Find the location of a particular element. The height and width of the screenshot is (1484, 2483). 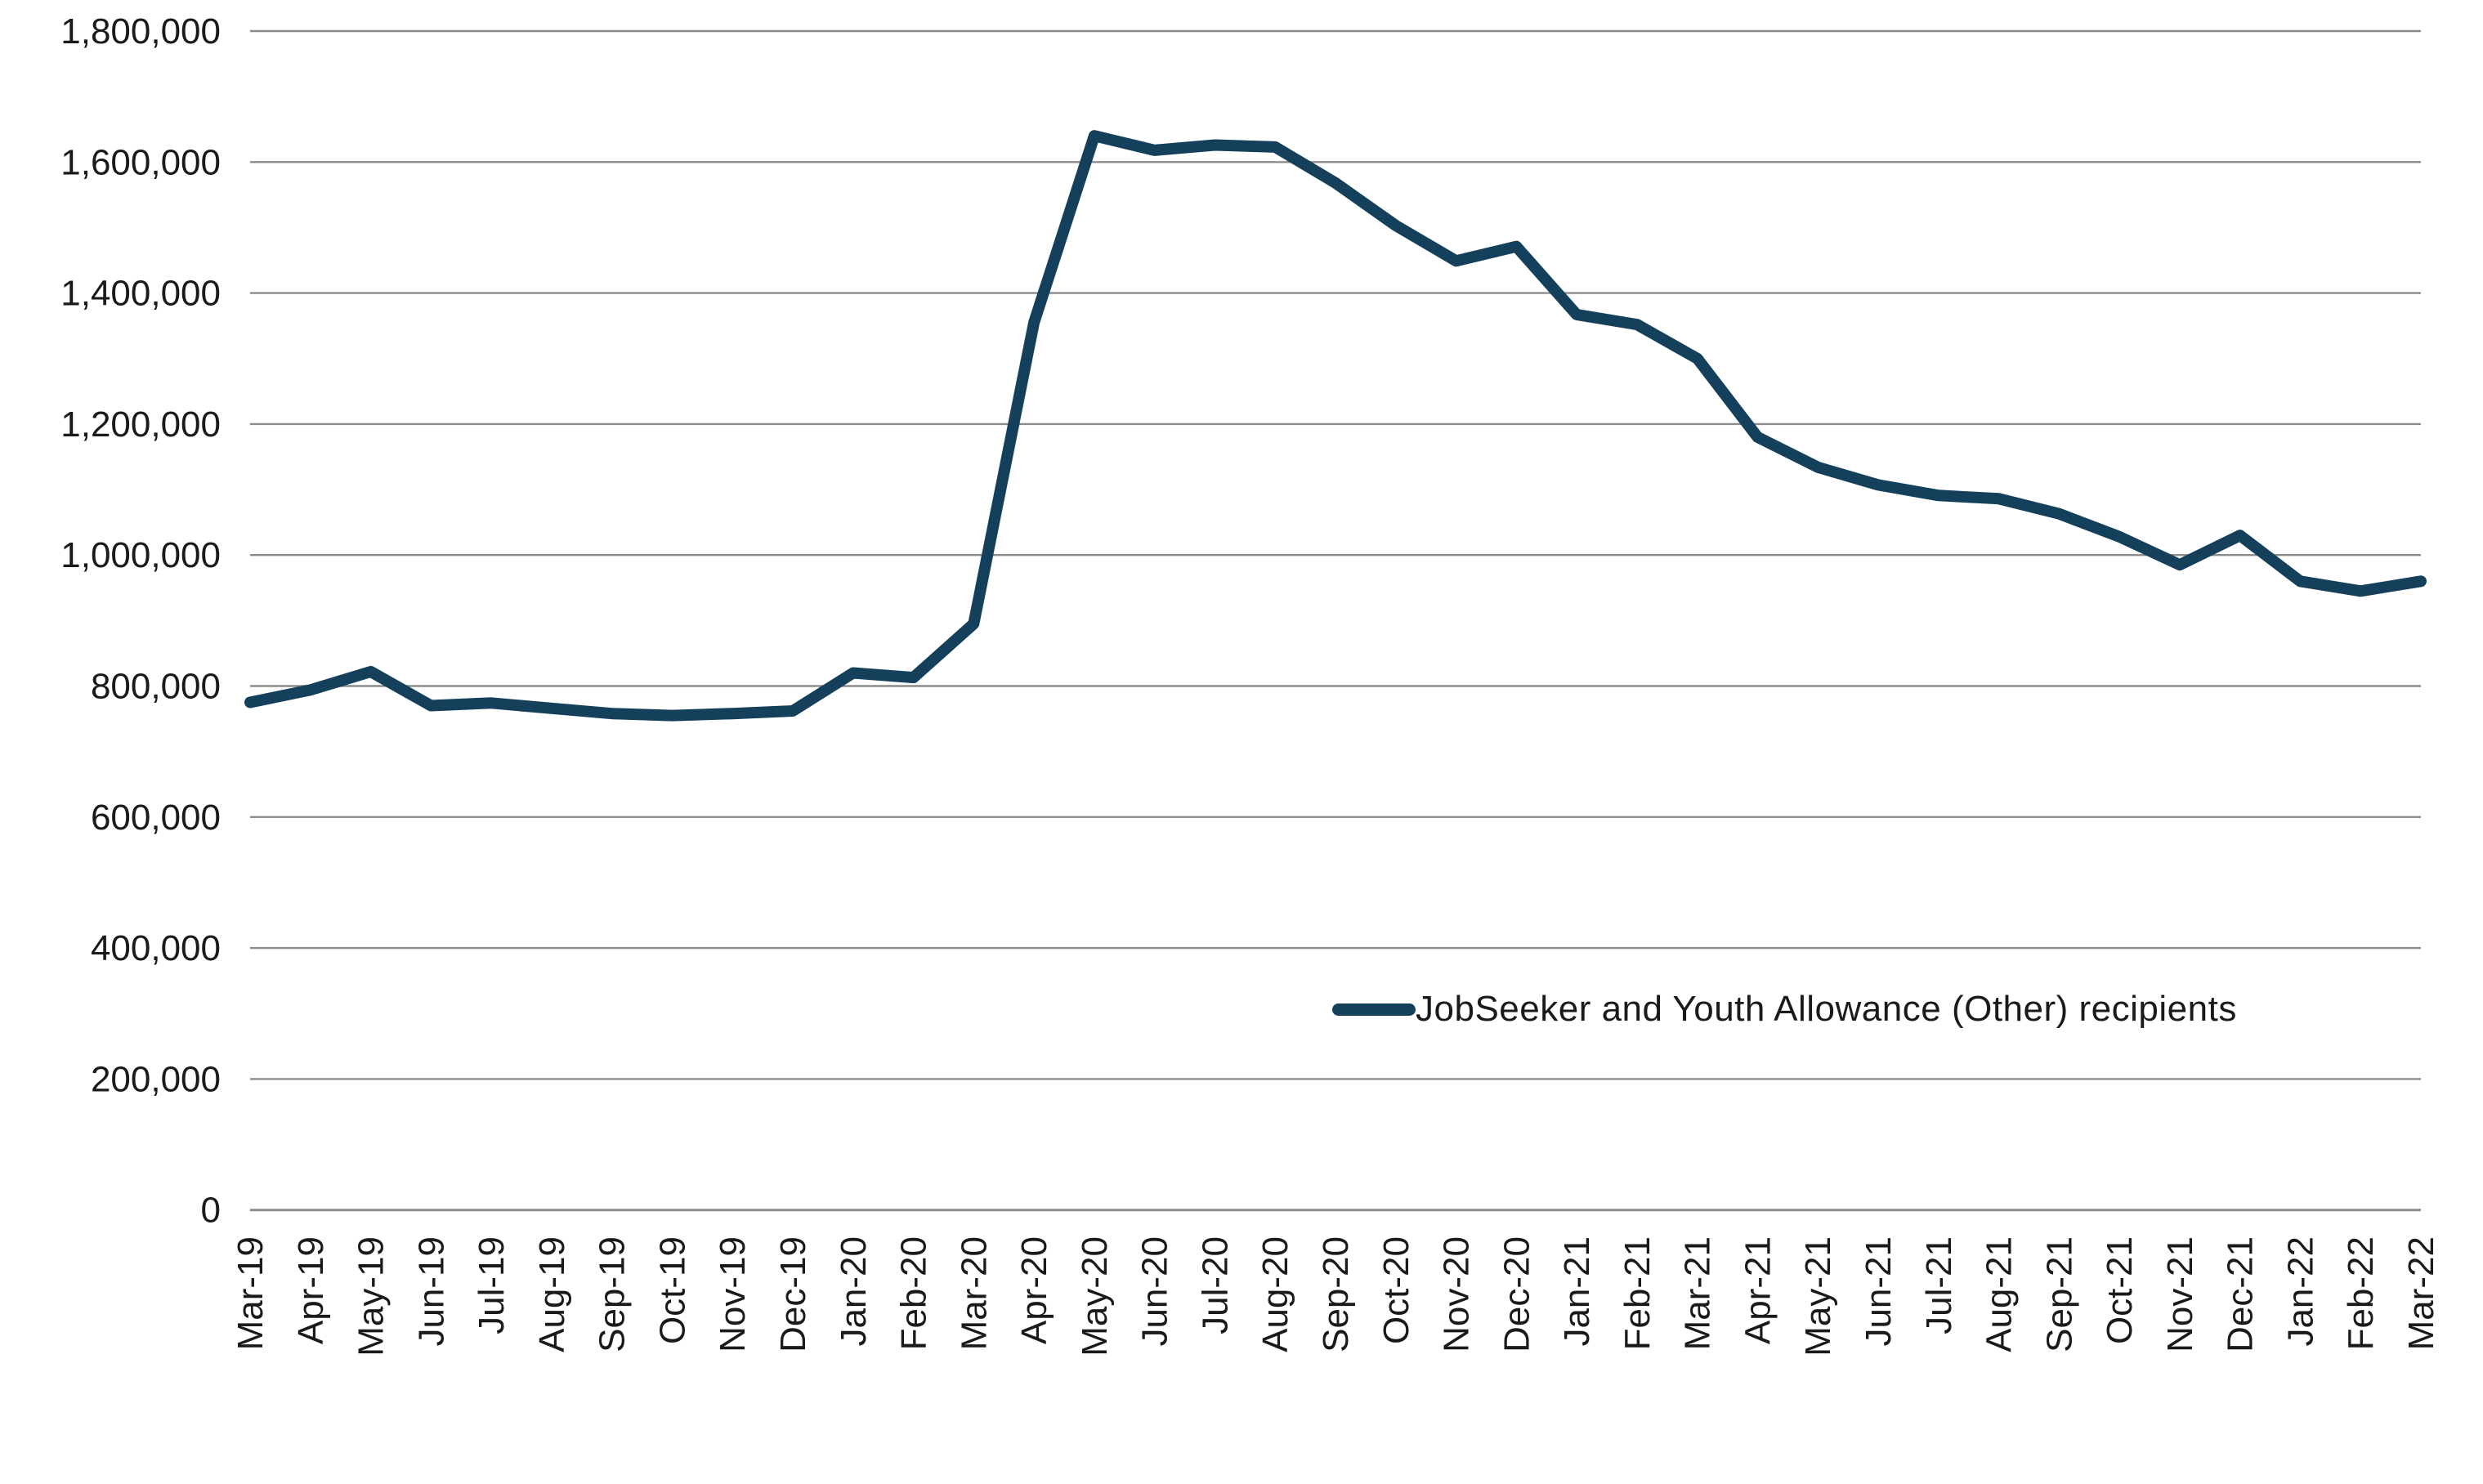

y-tick-label: 400,000 is located at coordinates (156, 948).